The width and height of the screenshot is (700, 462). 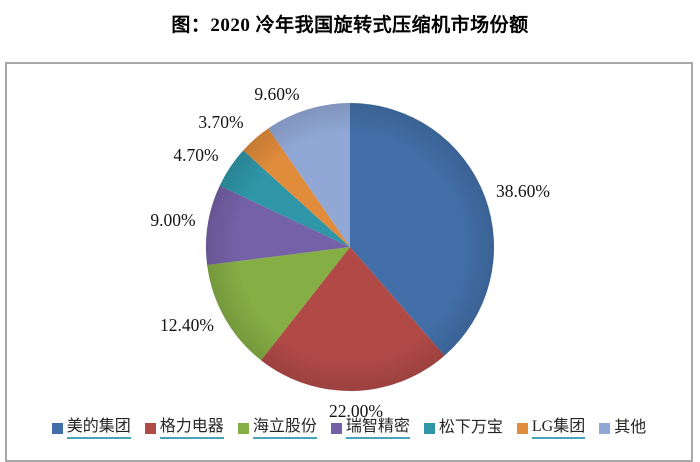 I want to click on legend-swatch-others, so click(x=605, y=429).